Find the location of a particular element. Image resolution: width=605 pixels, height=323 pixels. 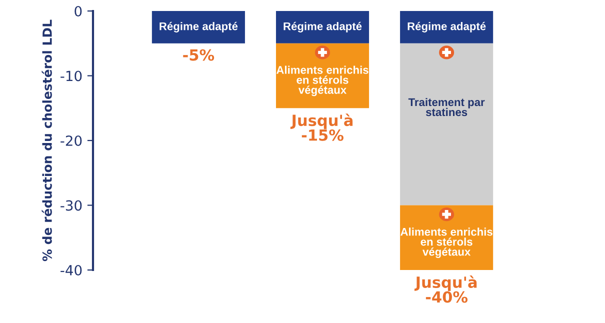

y-tick-label: -20 is located at coordinates (71, 140).